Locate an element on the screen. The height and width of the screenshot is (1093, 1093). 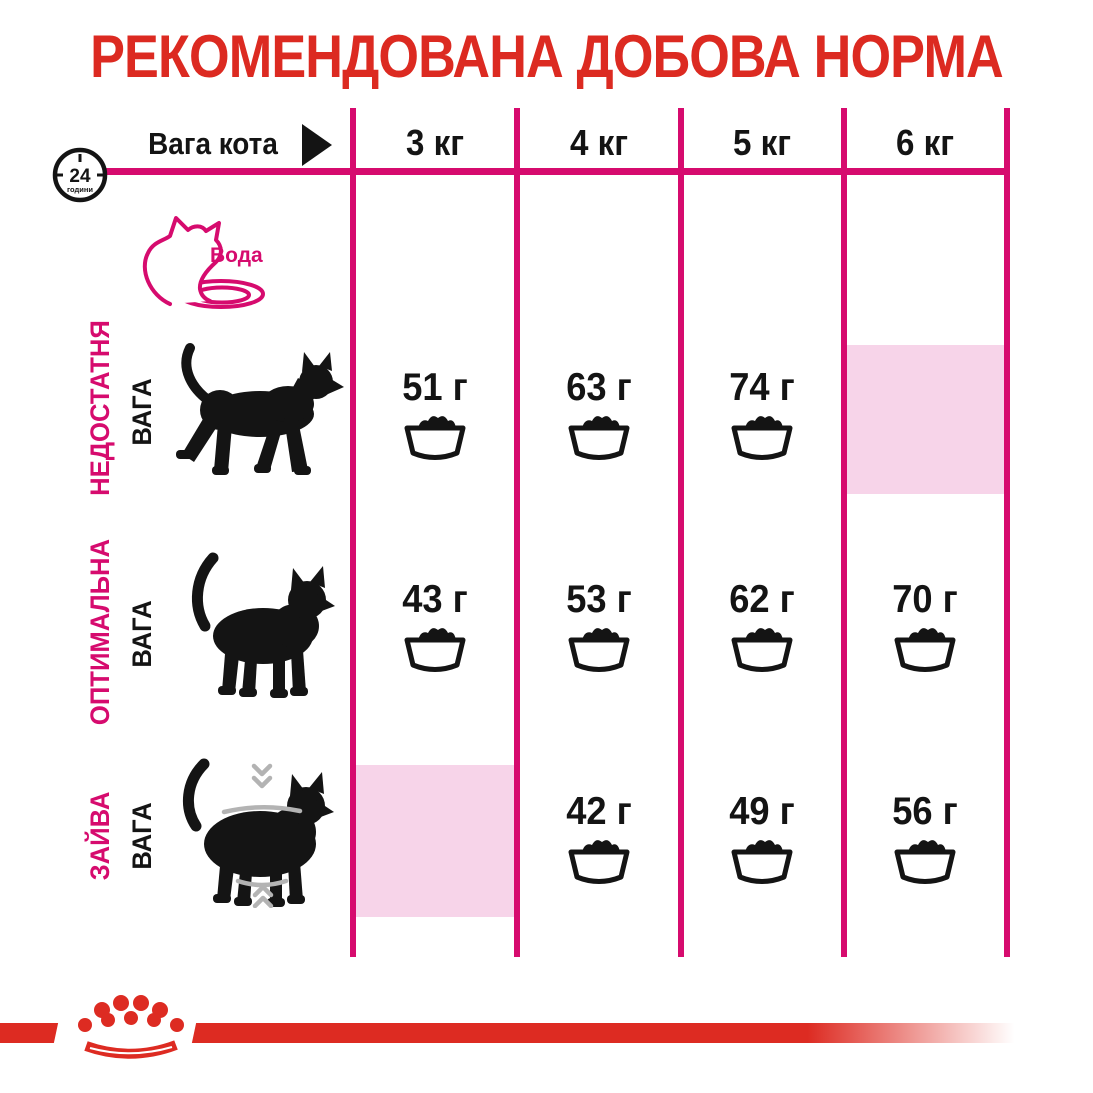
portion-value: 43 г is located at coordinates (435, 599).